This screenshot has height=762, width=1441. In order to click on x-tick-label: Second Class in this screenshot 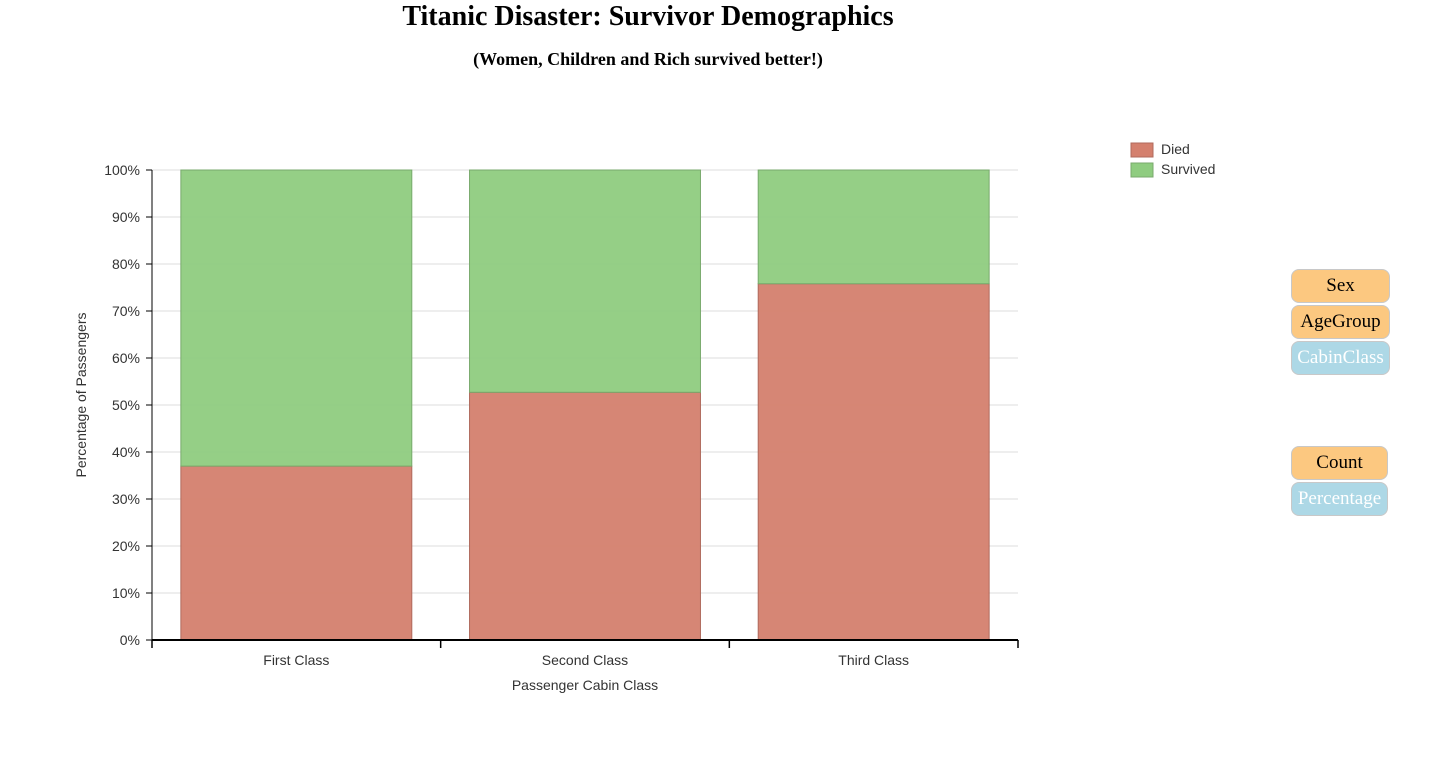, I will do `click(585, 660)`.